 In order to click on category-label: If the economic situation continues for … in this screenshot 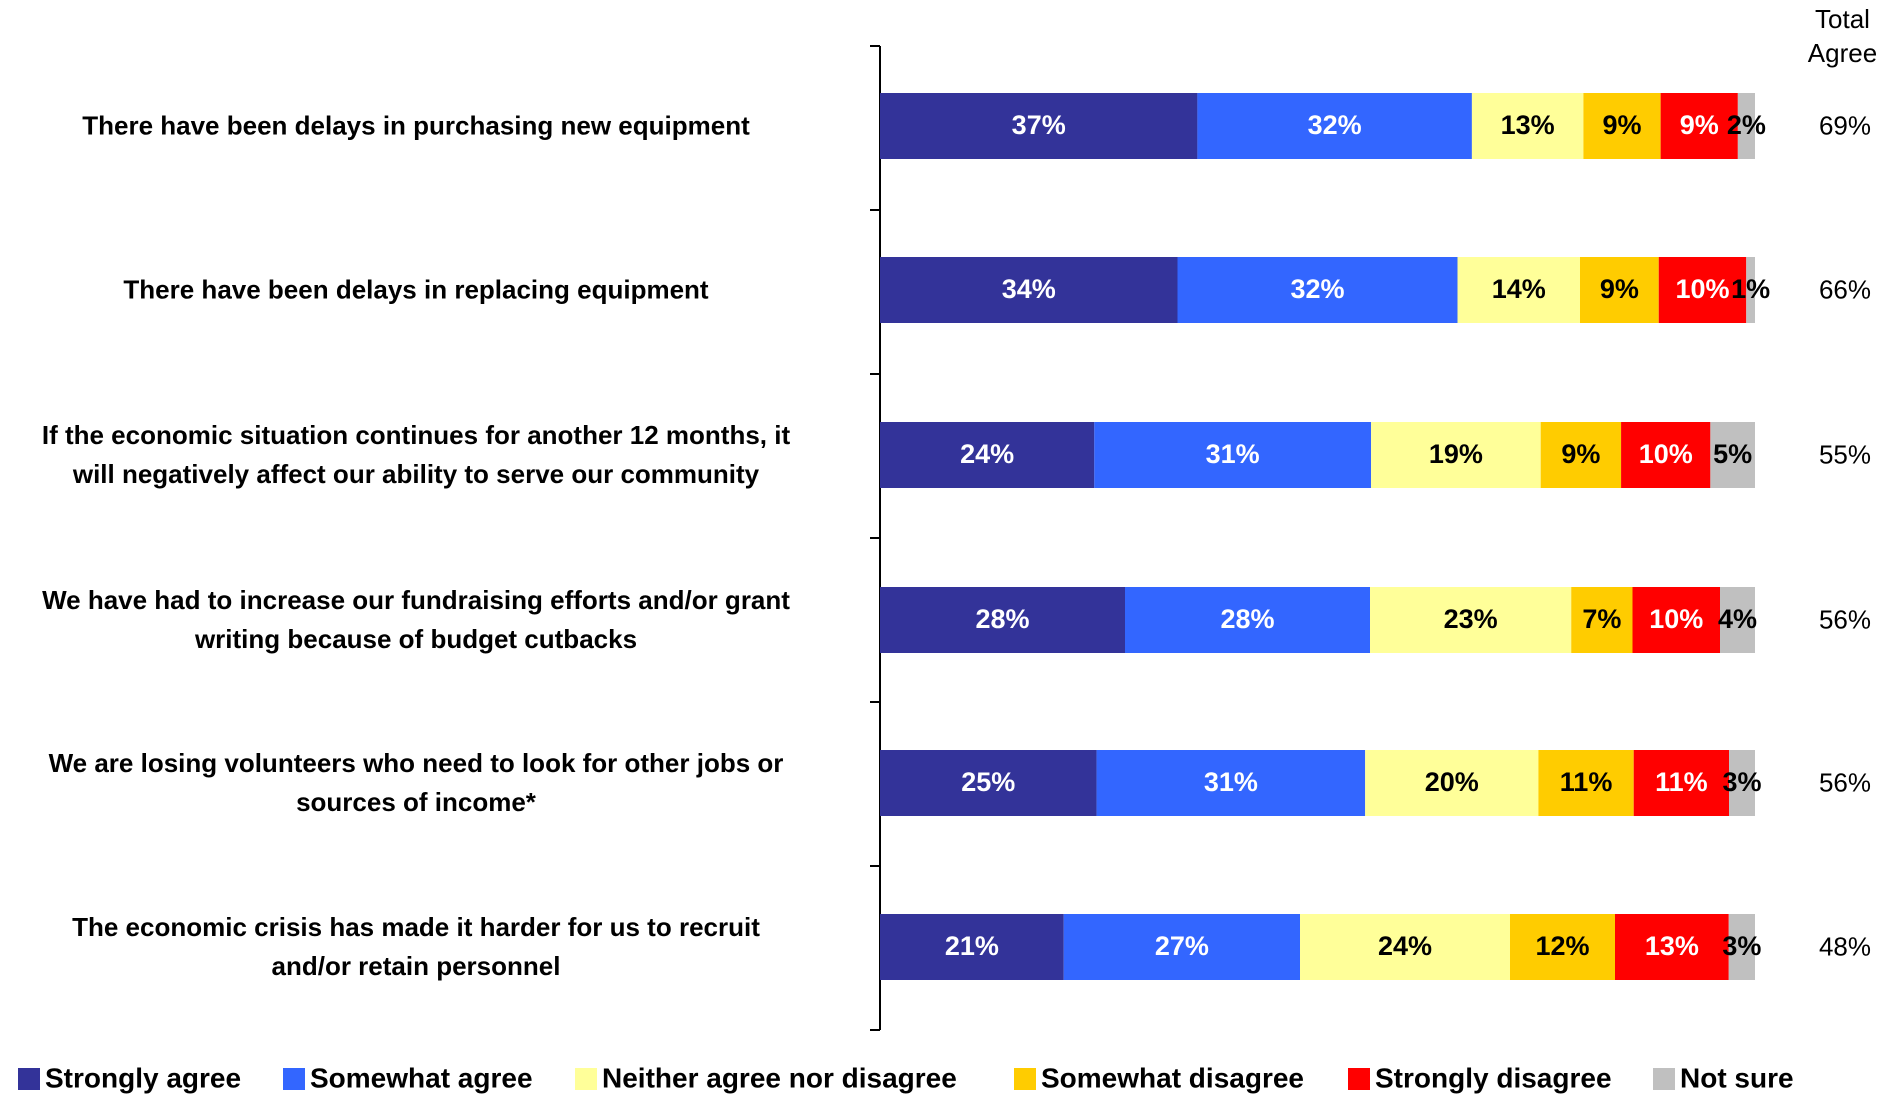, I will do `click(416, 454)`.